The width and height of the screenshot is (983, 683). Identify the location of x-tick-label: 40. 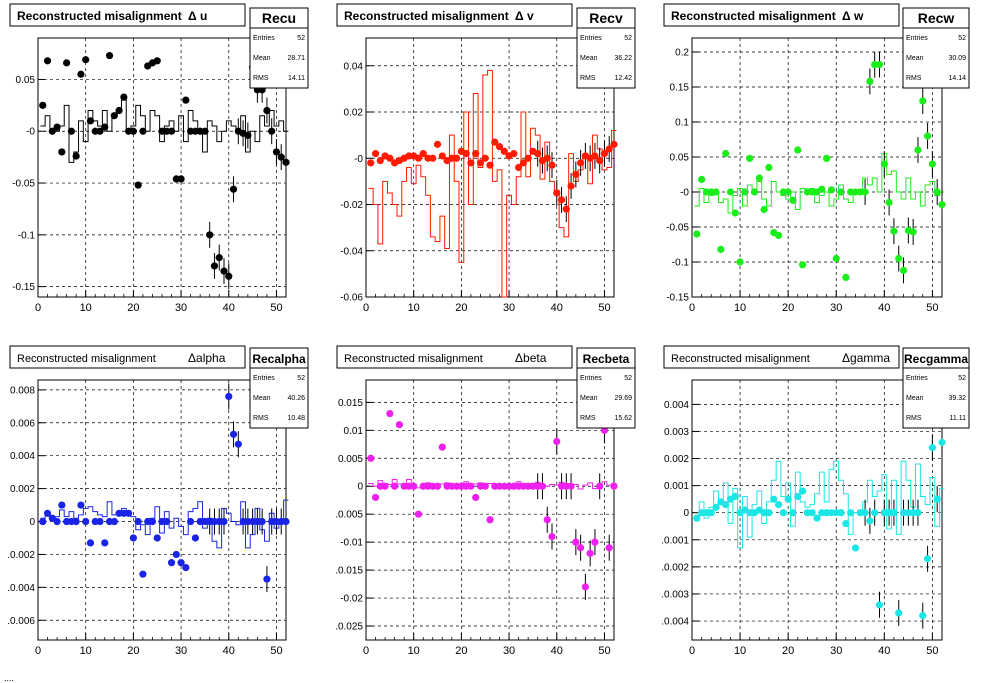
(884, 651).